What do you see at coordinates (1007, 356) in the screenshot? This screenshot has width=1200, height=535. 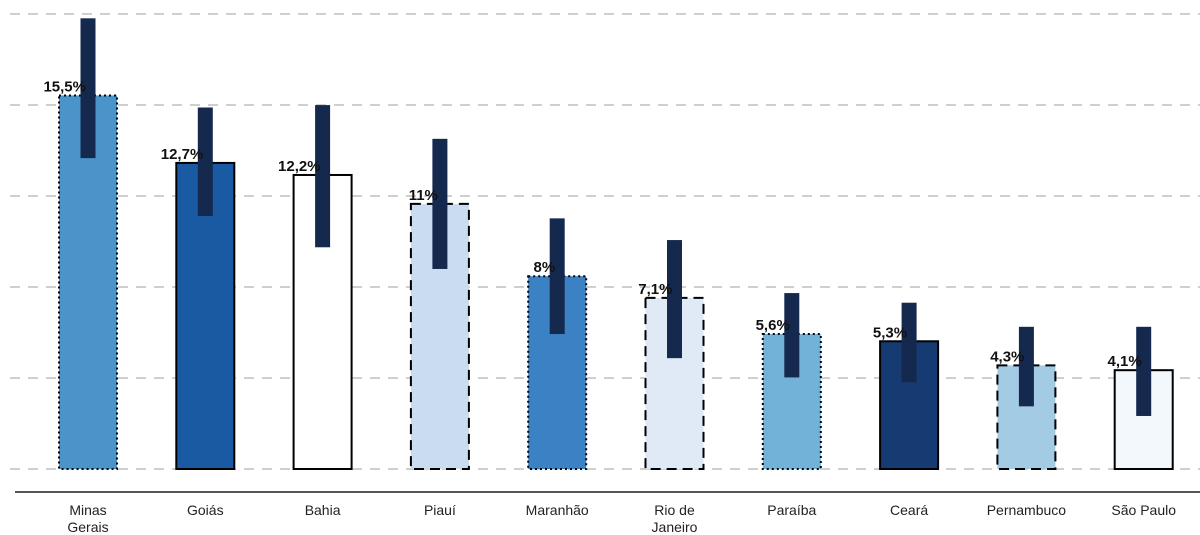 I see `value-label: 4,3%` at bounding box center [1007, 356].